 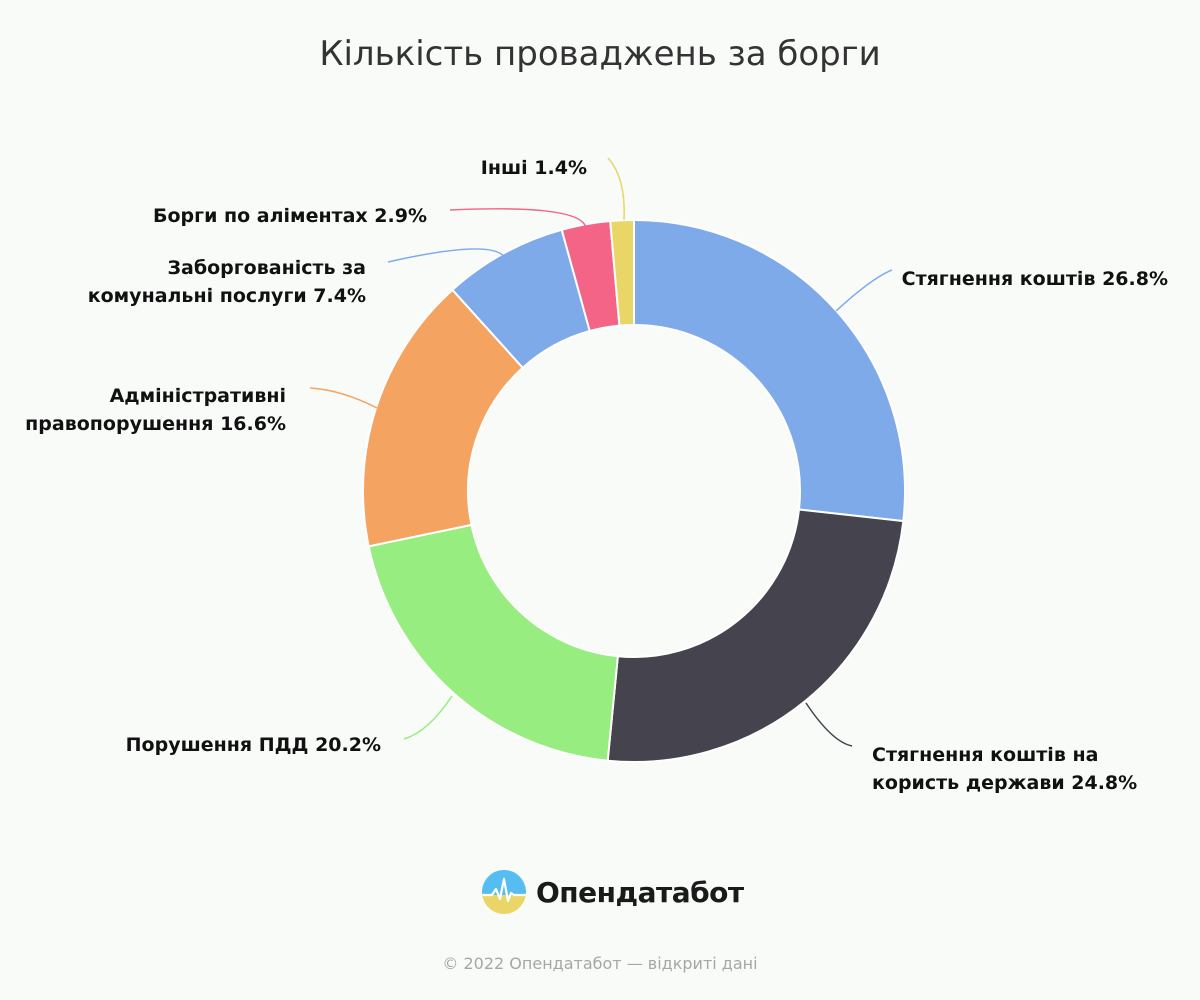 I want to click on logo-text: Опендатабот, so click(x=640, y=892).